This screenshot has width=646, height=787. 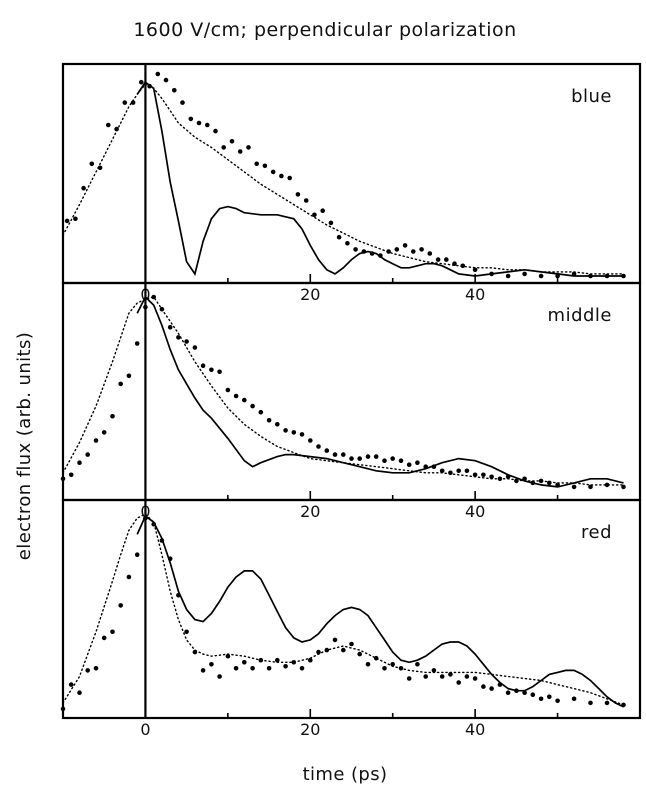 I want to click on panel-label: middle, so click(x=580, y=315).